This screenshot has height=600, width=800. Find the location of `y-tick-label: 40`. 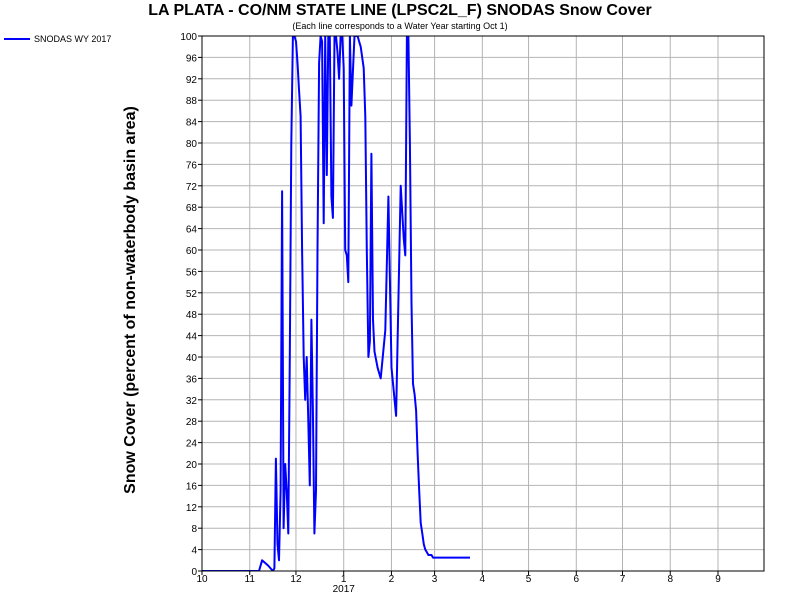

y-tick-label: 40 is located at coordinates (192, 358).